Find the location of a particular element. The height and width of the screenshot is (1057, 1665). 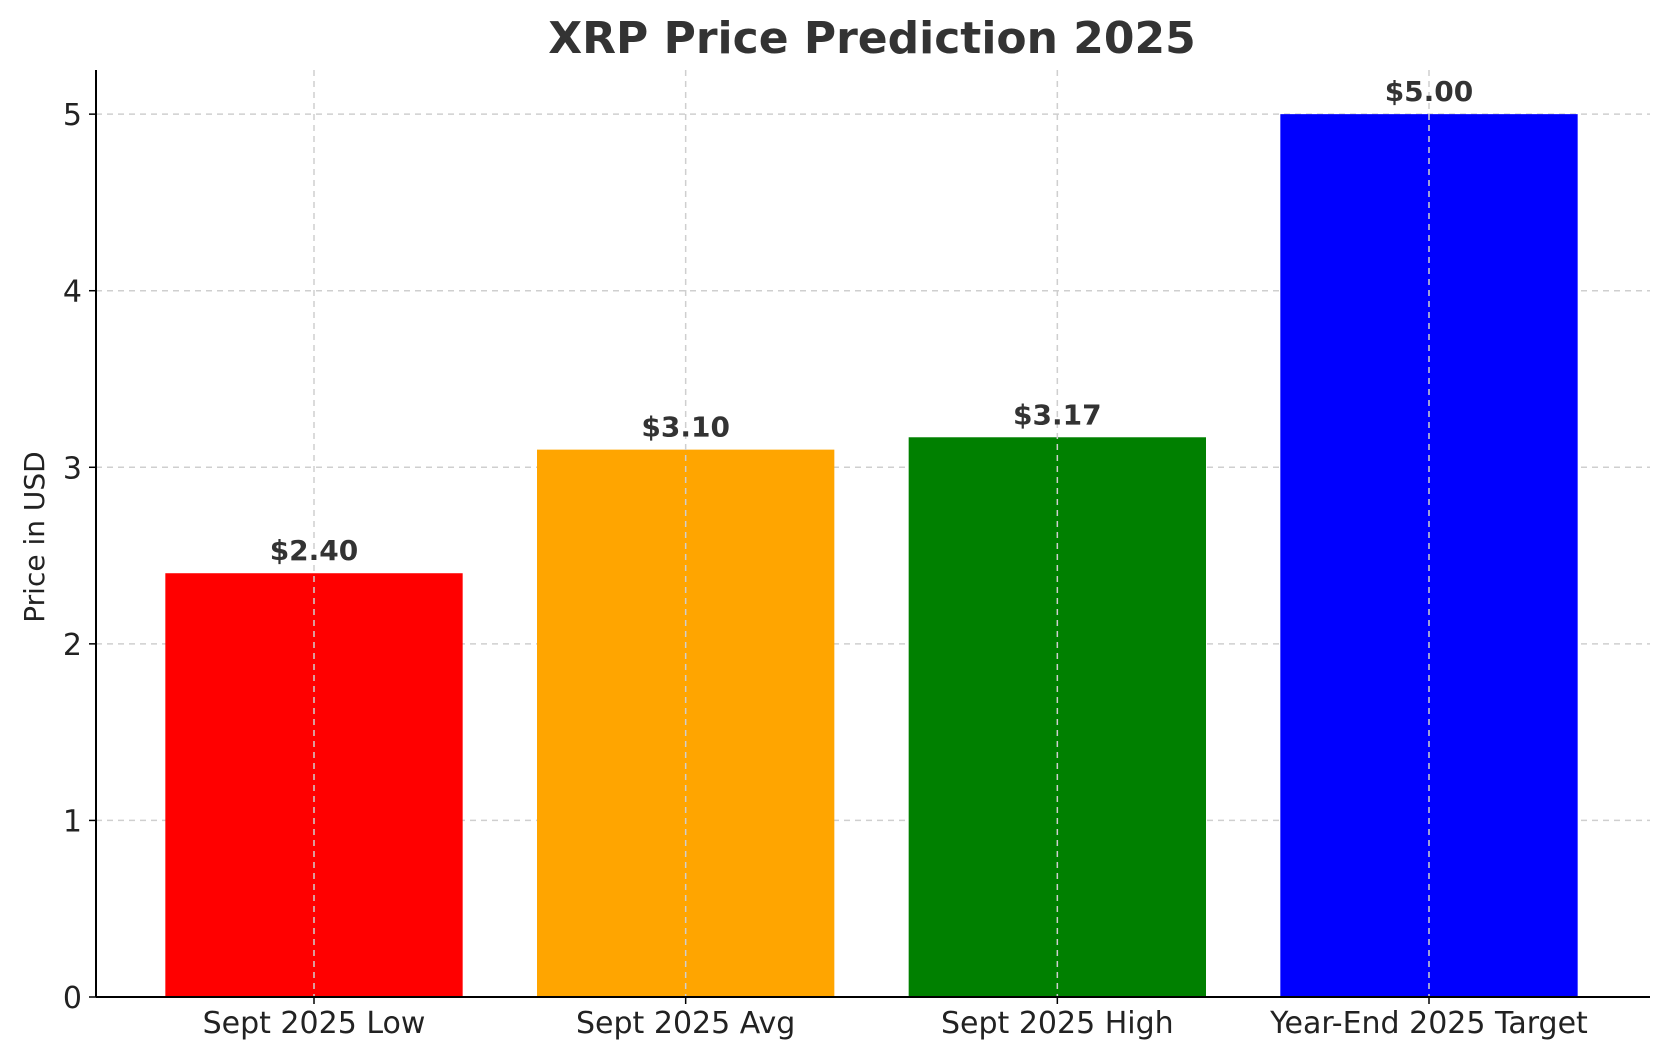

x-tick-label: Sept 2025 Avg is located at coordinates (685, 1023).